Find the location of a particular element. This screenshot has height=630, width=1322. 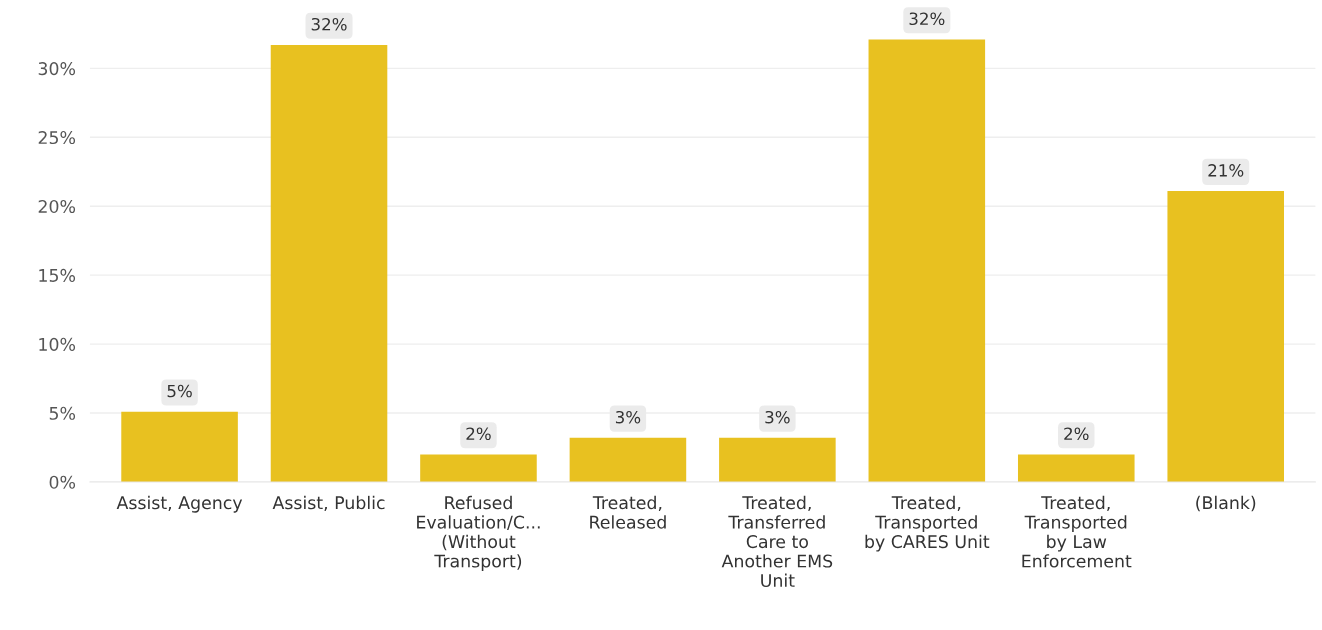

y-tick-label: 30% is located at coordinates (57, 69).